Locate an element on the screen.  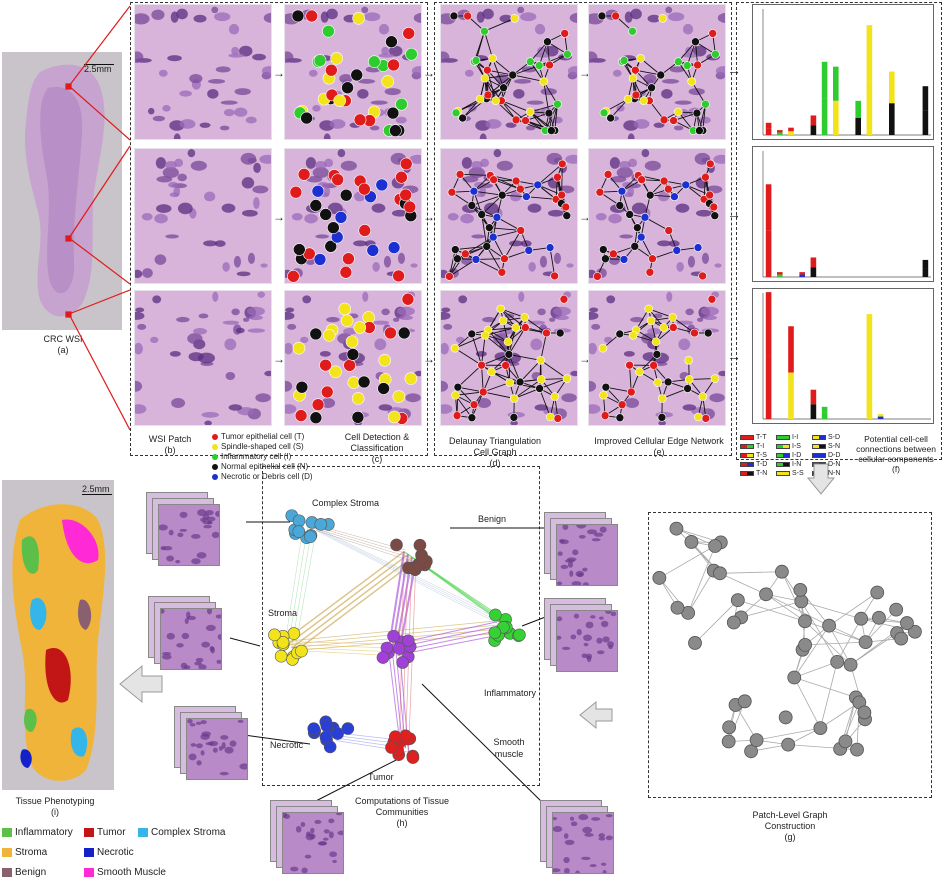
pair-legend-label: T-T is located at coordinates (761, 437).